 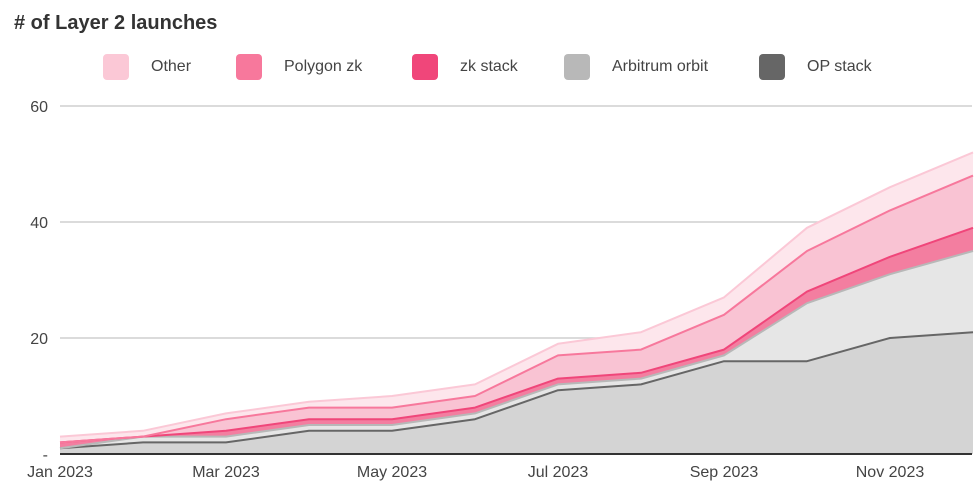 What do you see at coordinates (39, 339) in the screenshot?
I see `y-tick-label: 20` at bounding box center [39, 339].